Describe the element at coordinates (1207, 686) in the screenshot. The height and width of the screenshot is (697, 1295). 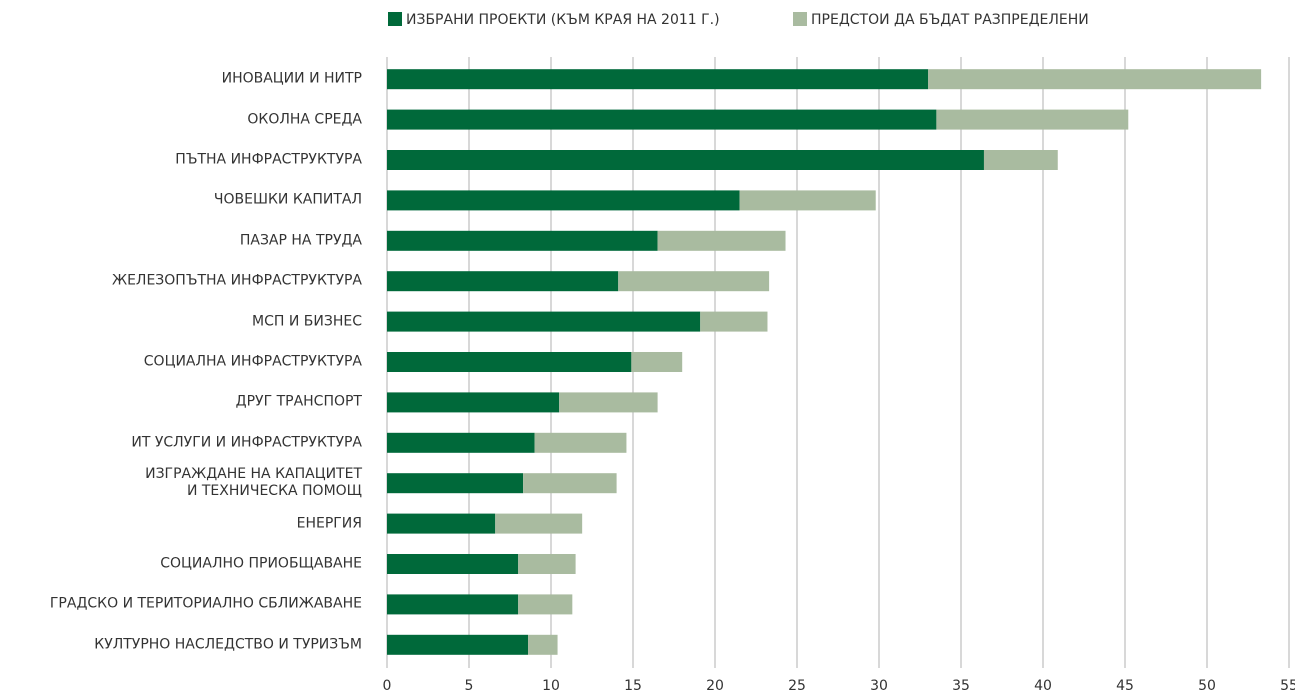
I see `x-tick-label: 50` at that location.